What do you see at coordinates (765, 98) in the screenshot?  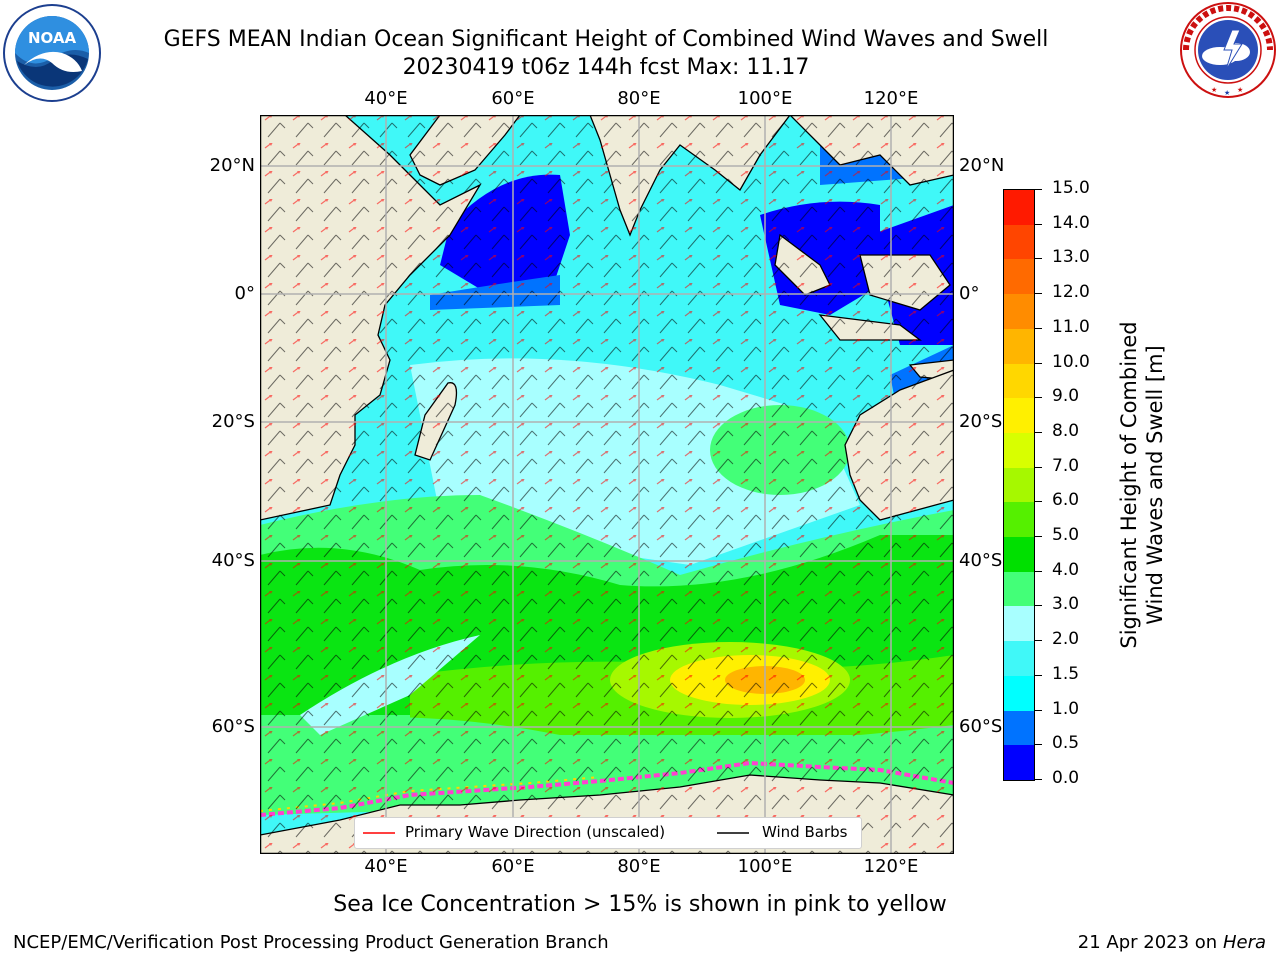 I see `lon-tick-top: 100°E` at bounding box center [765, 98].